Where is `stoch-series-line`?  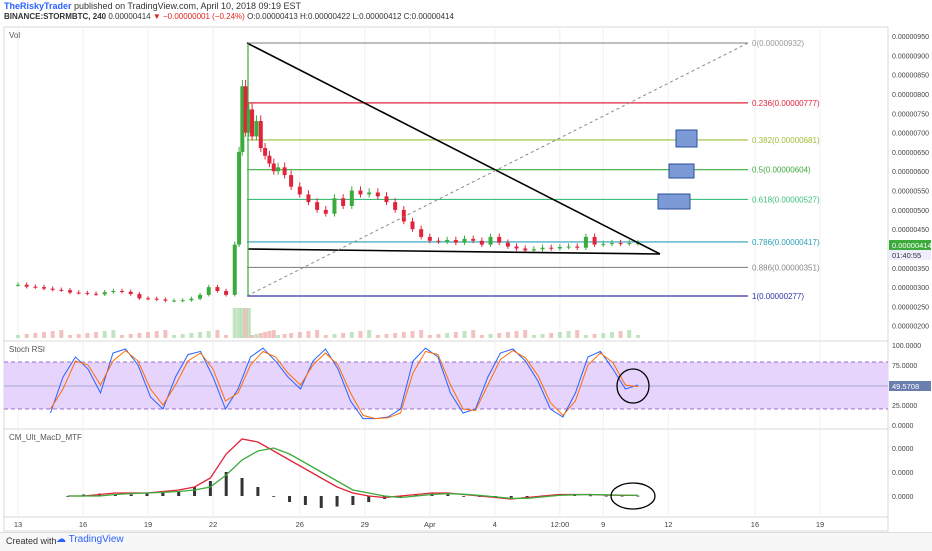
stoch-series-line is located at coordinates (344, 383).